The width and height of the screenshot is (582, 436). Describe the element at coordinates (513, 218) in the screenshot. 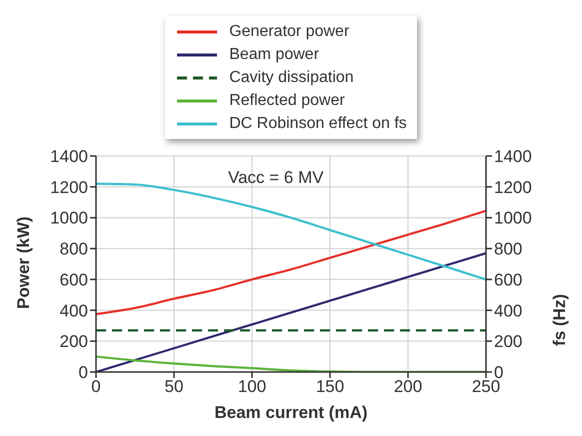

I see `y2-tick-label: 1000` at that location.